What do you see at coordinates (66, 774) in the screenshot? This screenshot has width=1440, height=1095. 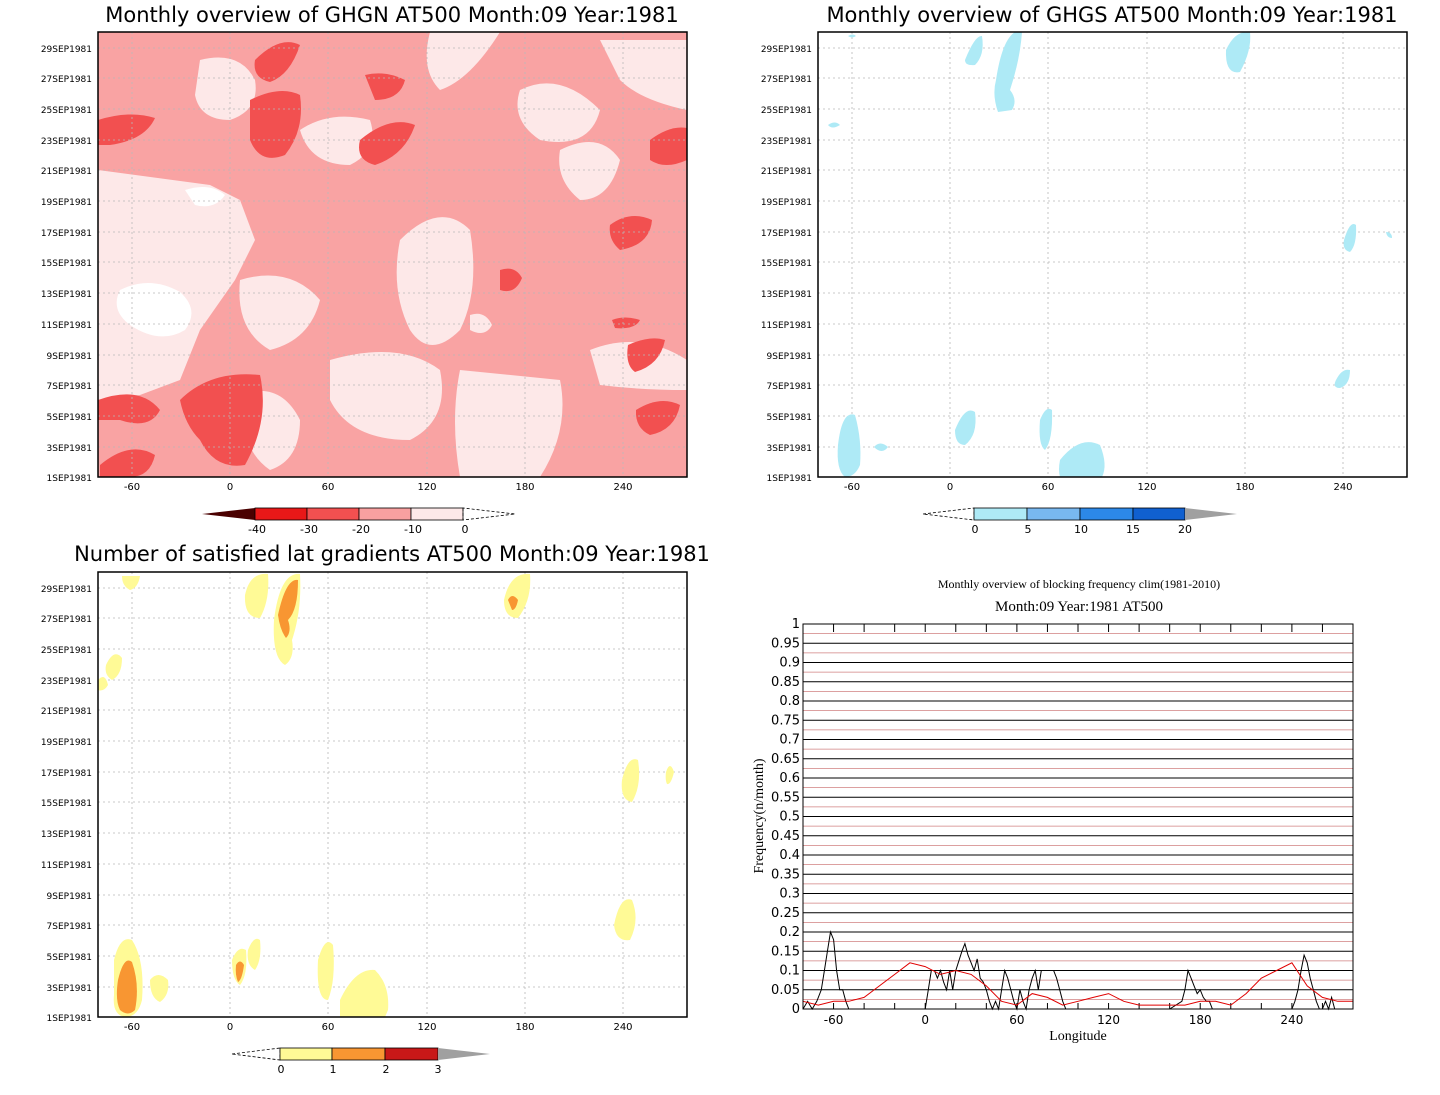 I see `latgrad-y-tick: 17SEP1981` at bounding box center [66, 774].